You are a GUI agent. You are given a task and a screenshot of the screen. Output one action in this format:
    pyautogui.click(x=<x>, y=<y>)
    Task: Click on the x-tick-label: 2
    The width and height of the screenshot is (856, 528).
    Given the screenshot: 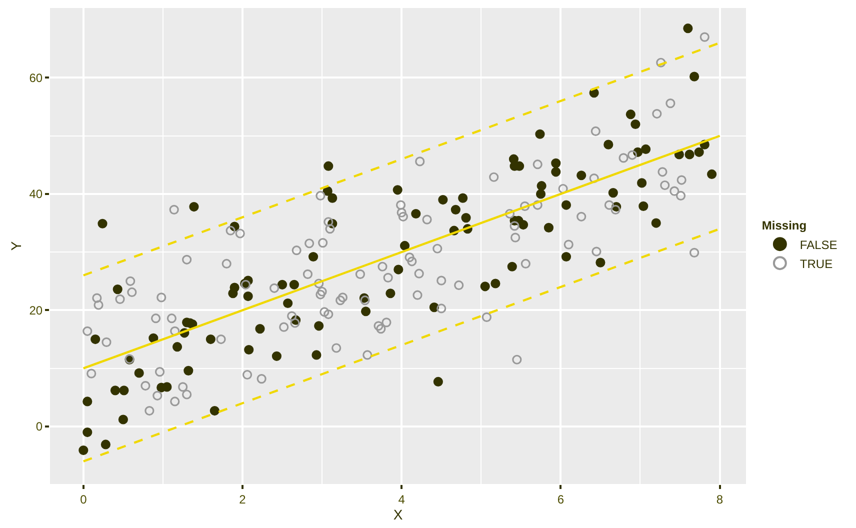 What is the action you would take?
    pyautogui.click(x=242, y=499)
    